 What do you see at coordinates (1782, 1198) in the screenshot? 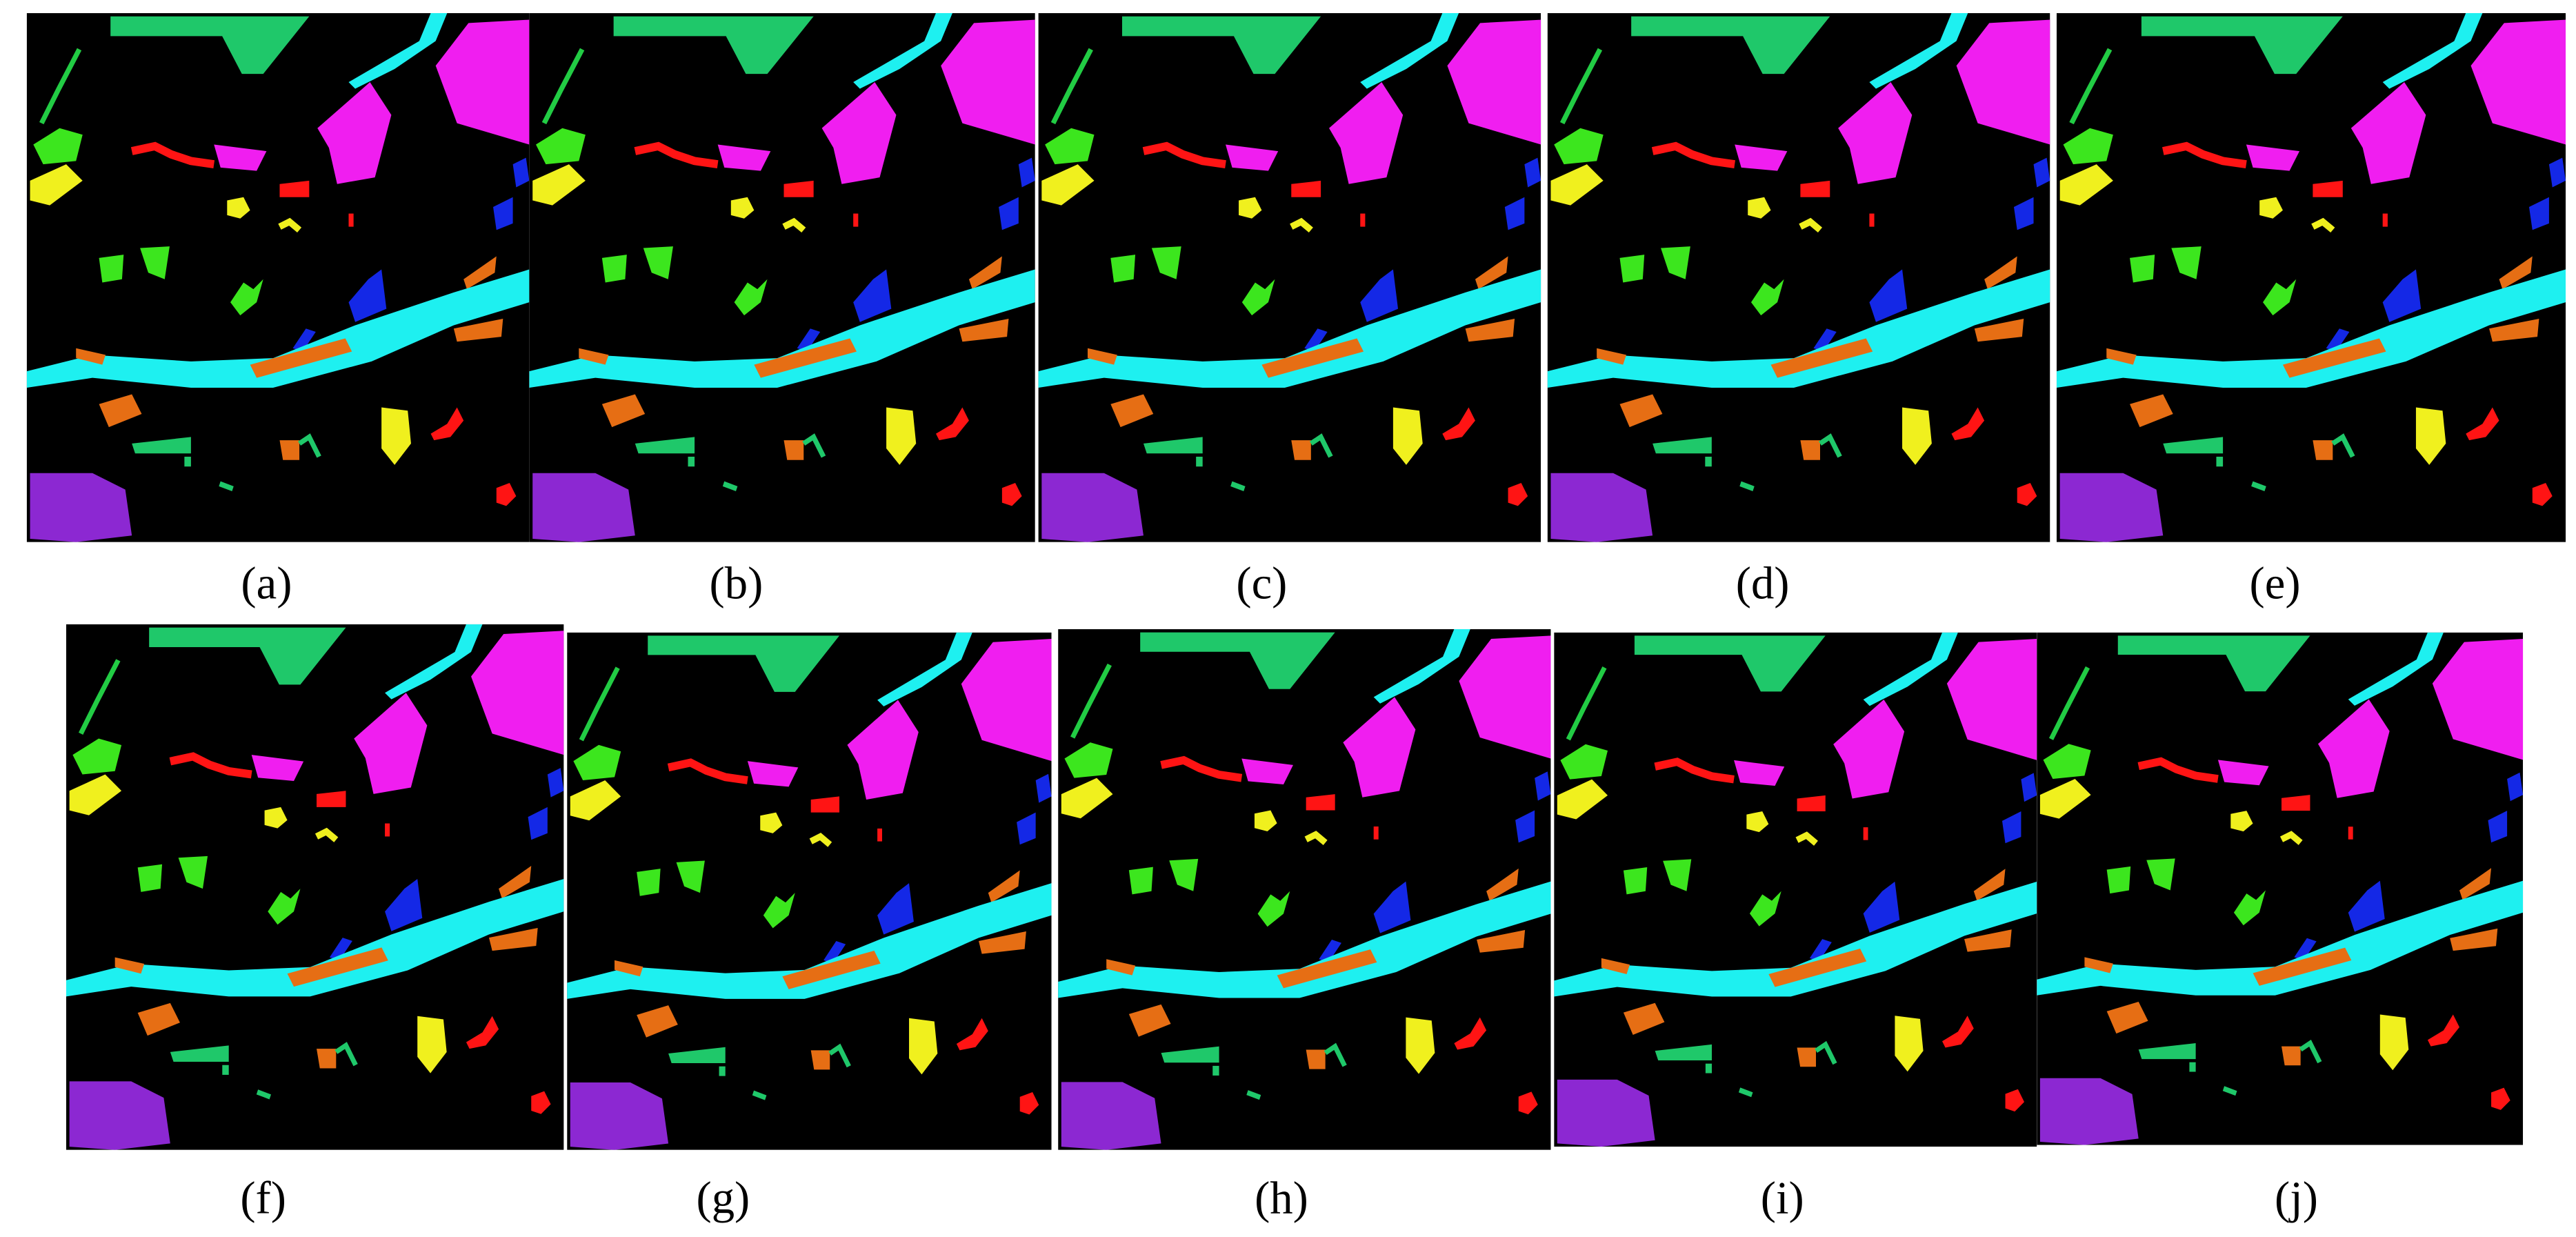
I see `panel-label: (i)` at bounding box center [1782, 1198].